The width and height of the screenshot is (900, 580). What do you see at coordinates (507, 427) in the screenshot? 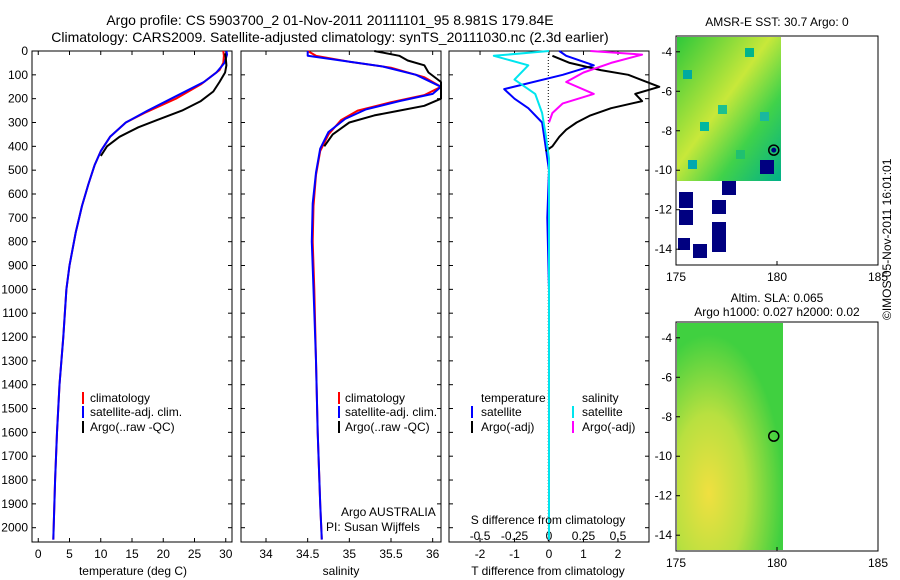
I see `legend-t-argo-label: Argo(-adj)` at bounding box center [507, 427].